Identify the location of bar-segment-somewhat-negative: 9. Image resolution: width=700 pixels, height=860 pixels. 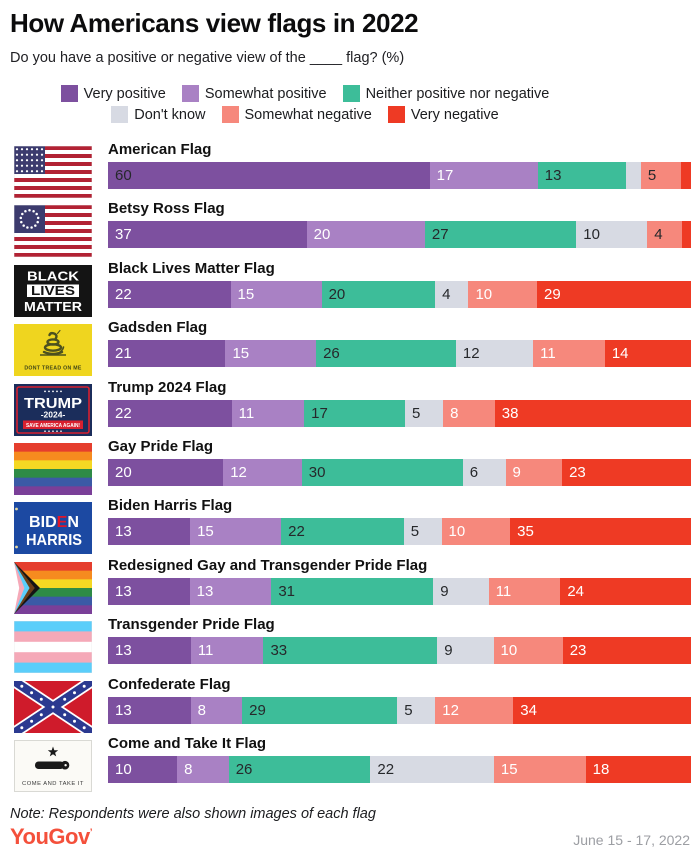
(534, 472).